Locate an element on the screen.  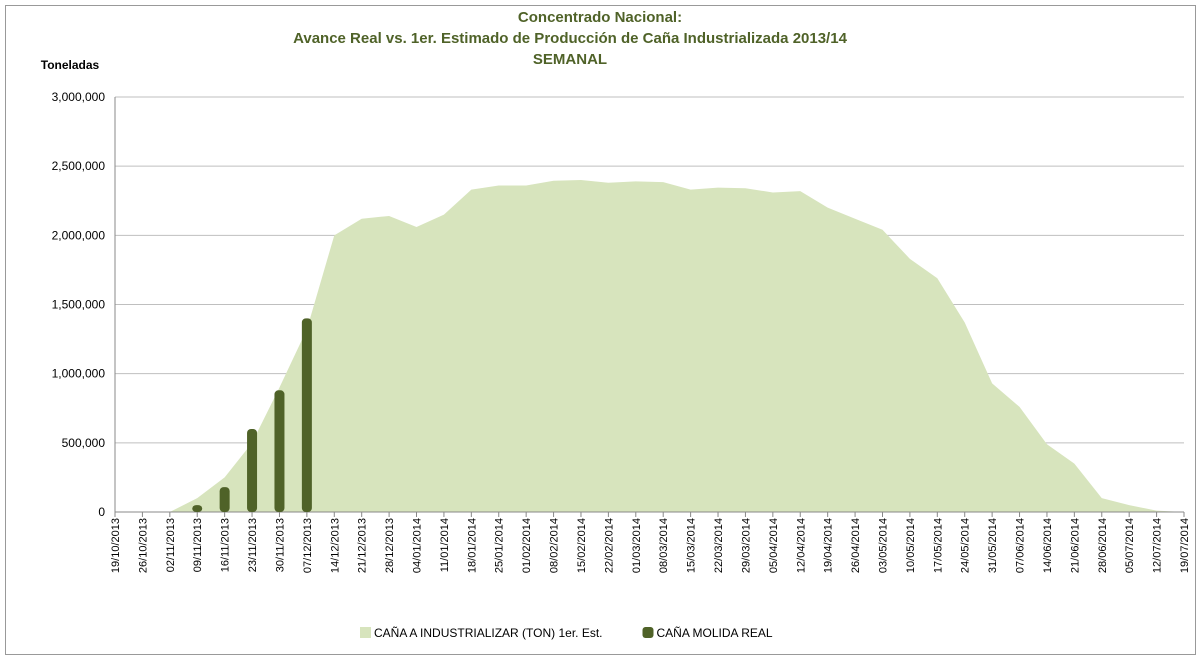
x-tick-label: 22/02/2014 is located at coordinates (609, 545).